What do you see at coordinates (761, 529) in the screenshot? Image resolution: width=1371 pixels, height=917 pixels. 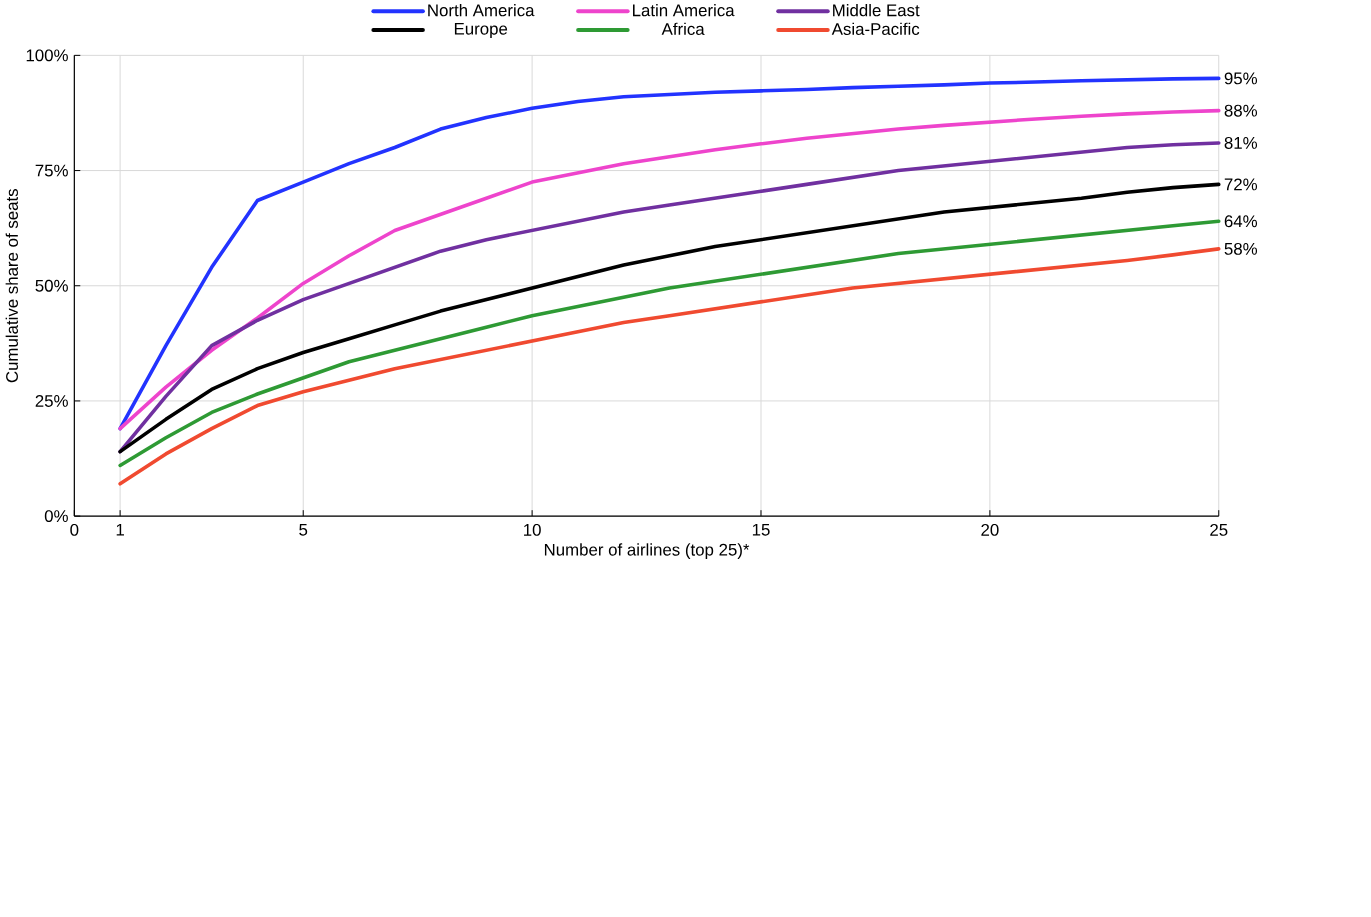 I see `x-tick-label: 15` at bounding box center [761, 529].